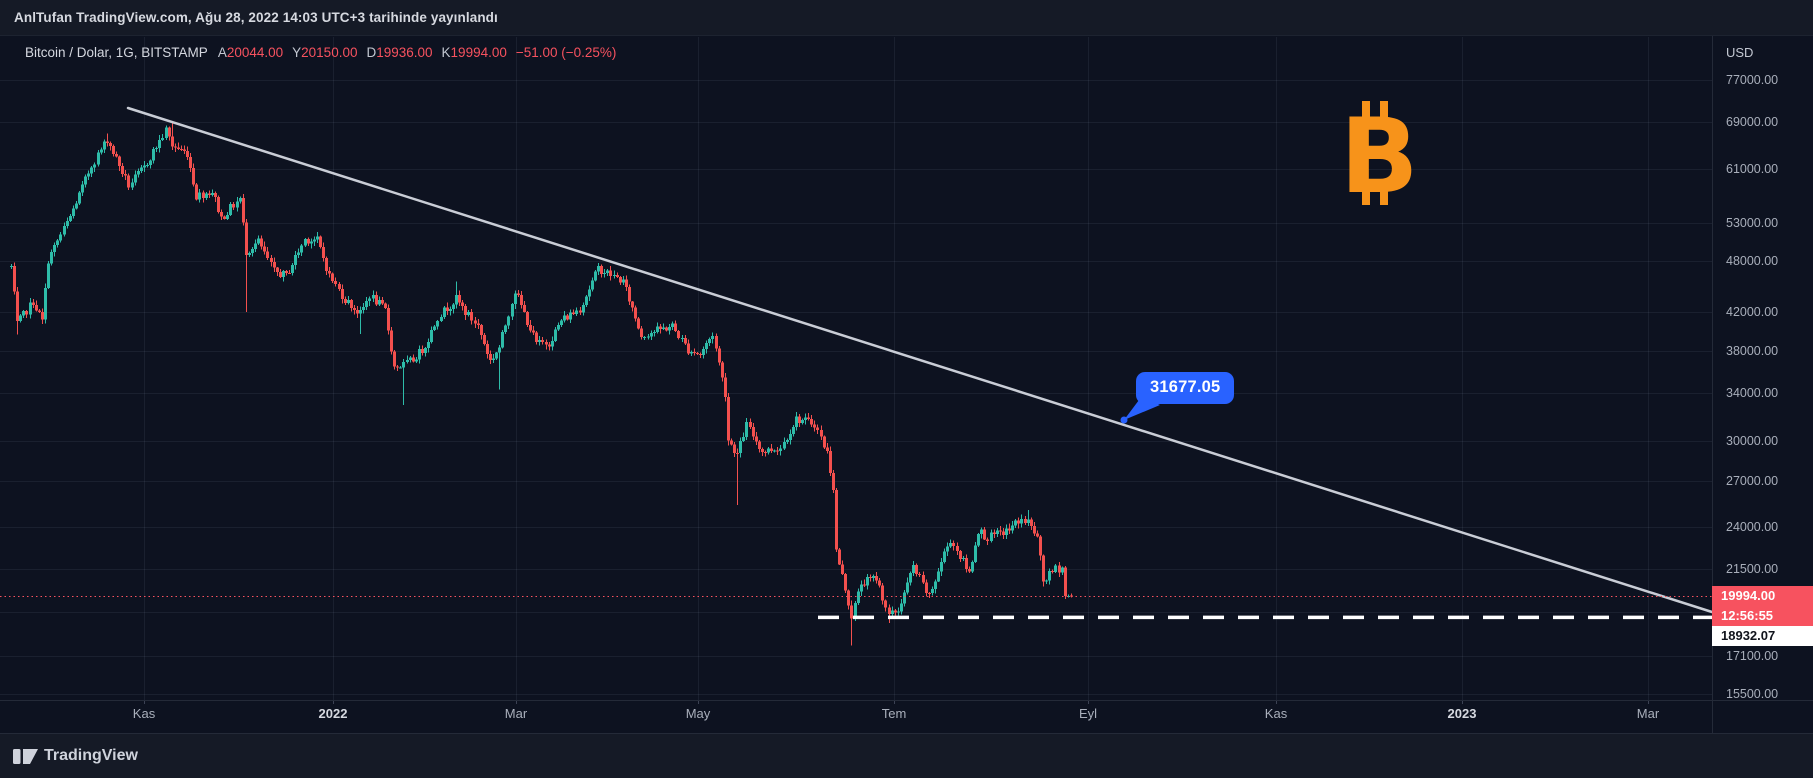  What do you see at coordinates (1752, 80) in the screenshot?
I see `price-axis-label: 77000.00` at bounding box center [1752, 80].